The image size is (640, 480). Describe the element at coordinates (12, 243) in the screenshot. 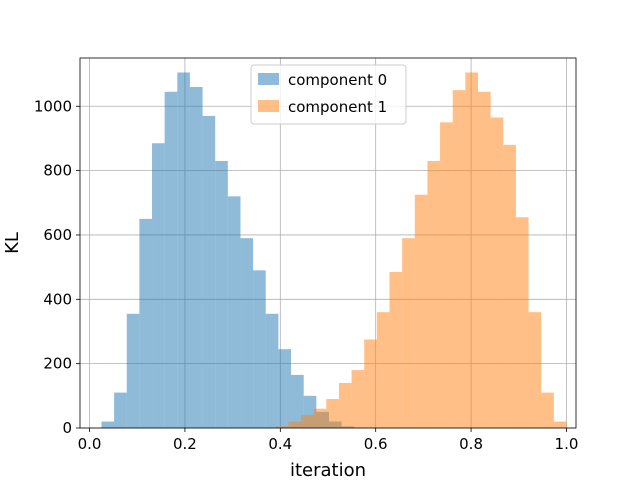

I see `y-axis-label: KL` at that location.